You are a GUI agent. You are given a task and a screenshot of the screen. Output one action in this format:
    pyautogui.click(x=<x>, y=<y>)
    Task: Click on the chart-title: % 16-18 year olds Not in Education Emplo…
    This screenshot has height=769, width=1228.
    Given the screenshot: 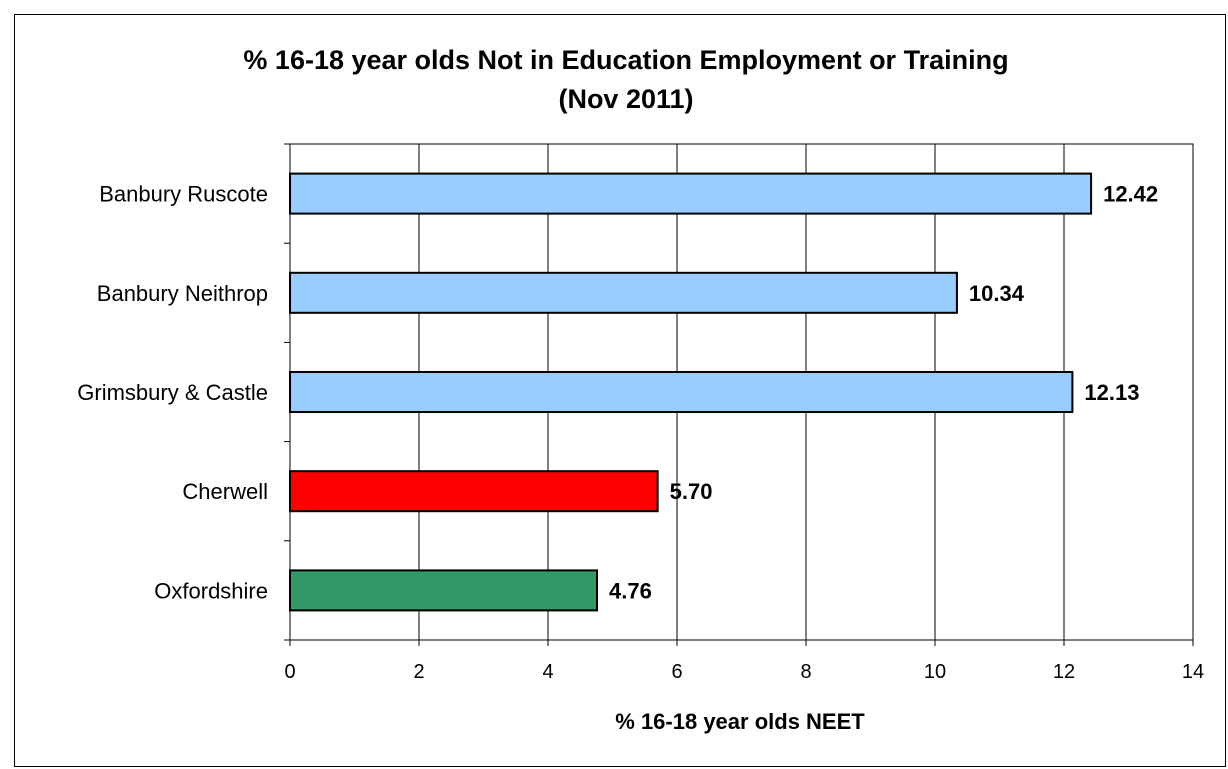 What is the action you would take?
    pyautogui.click(x=625, y=60)
    